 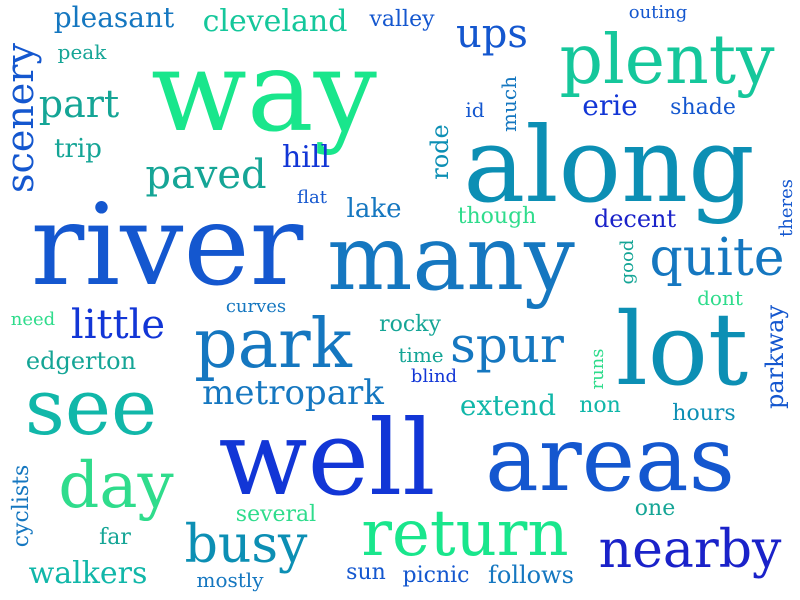 What do you see at coordinates (21, 118) in the screenshot?
I see `word-scenery: scenery` at bounding box center [21, 118].